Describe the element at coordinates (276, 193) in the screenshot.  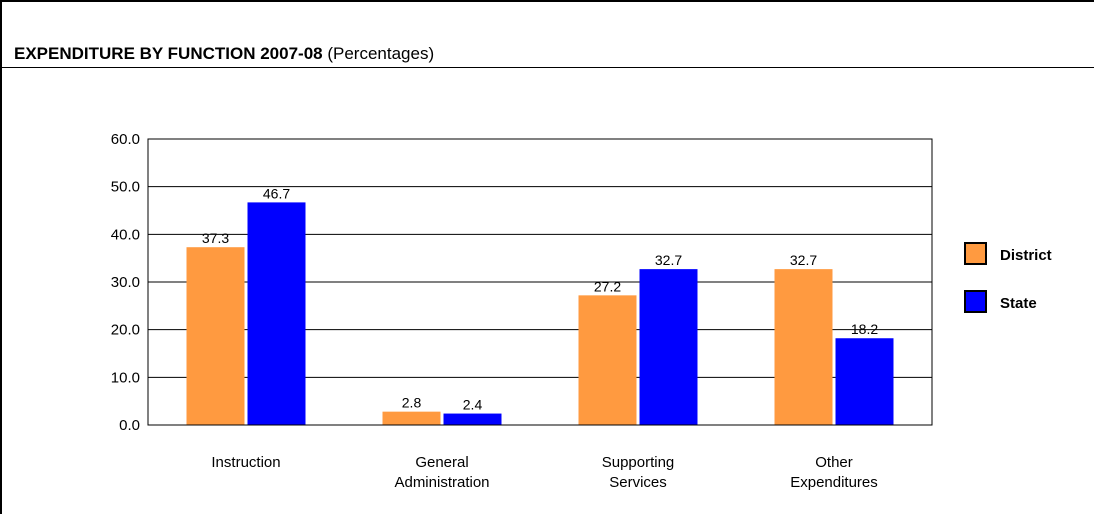
I see `data-label: 46.7` at that location.